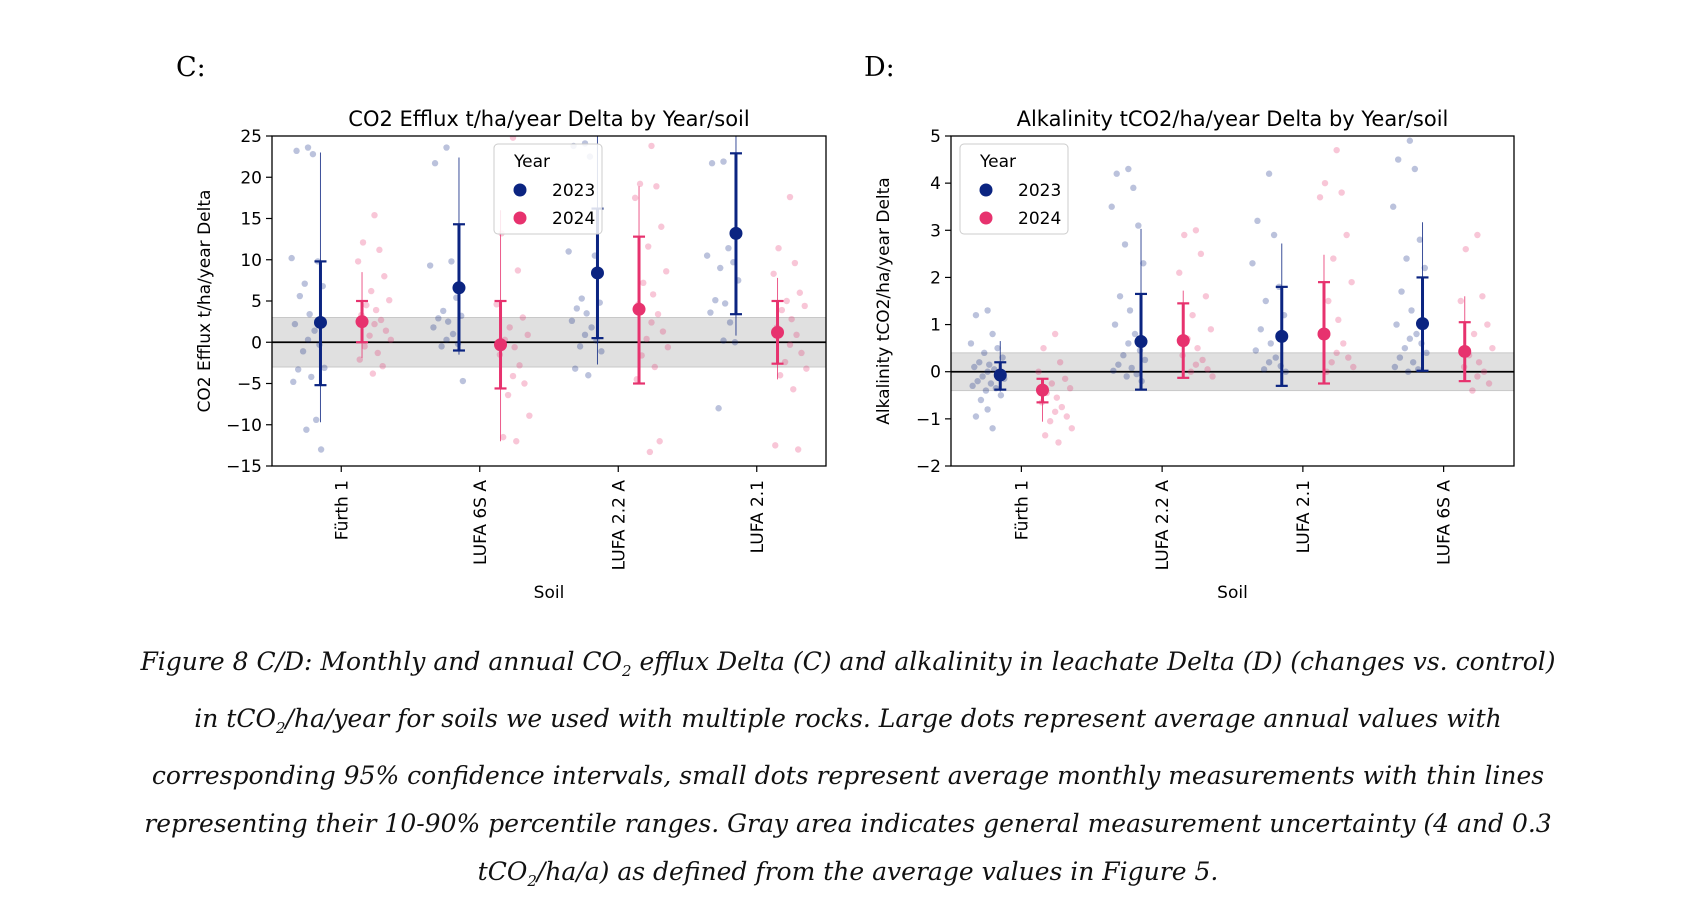 Image resolution: width=1696 pixels, height=905 pixels. What do you see at coordinates (381, 661) in the screenshot?
I see `caption-text-1: Figure 8 C/D: Monthly and annual CO` at bounding box center [381, 661].